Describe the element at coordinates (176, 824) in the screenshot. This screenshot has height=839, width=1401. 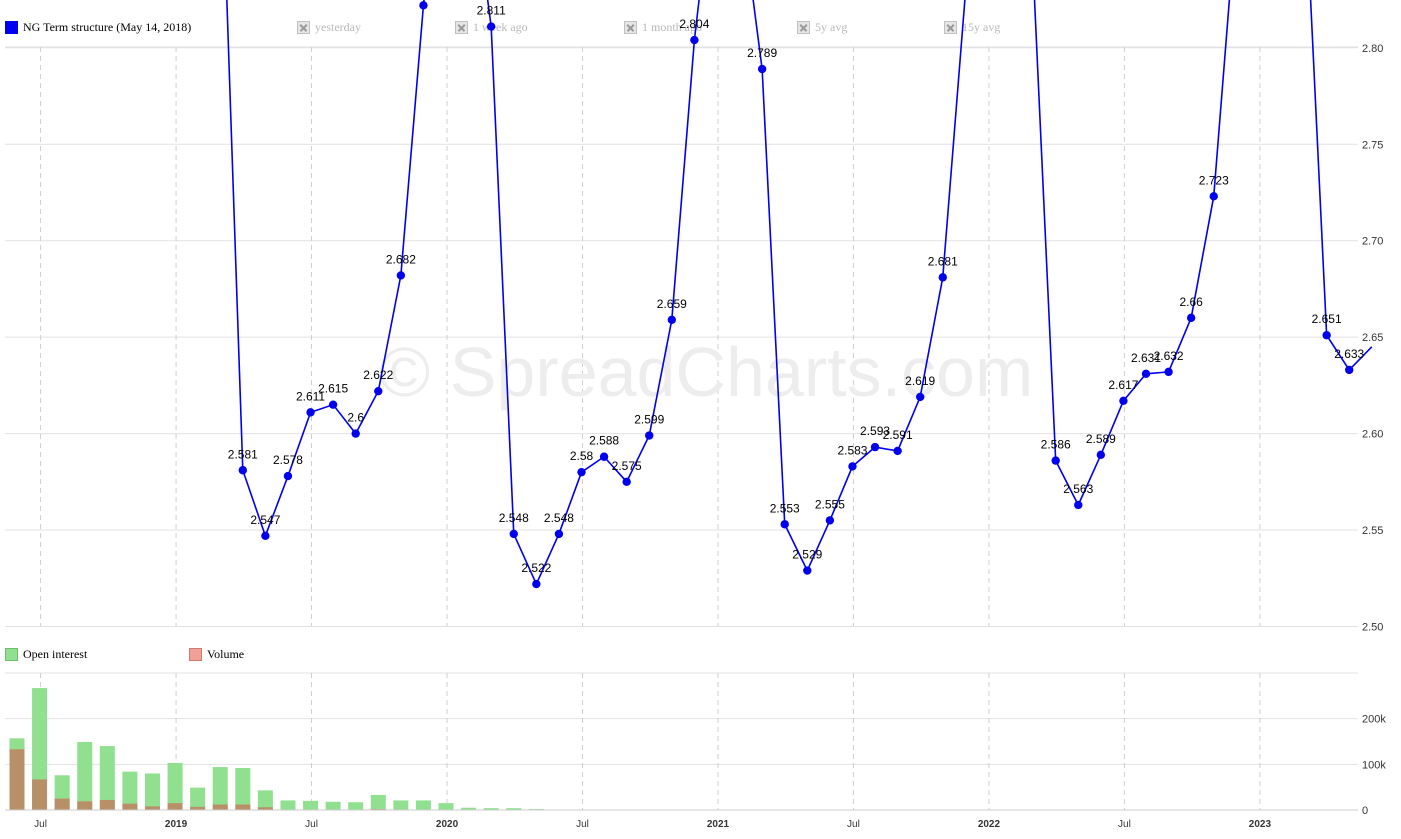
I see `x-tick-label: 2019` at that location.